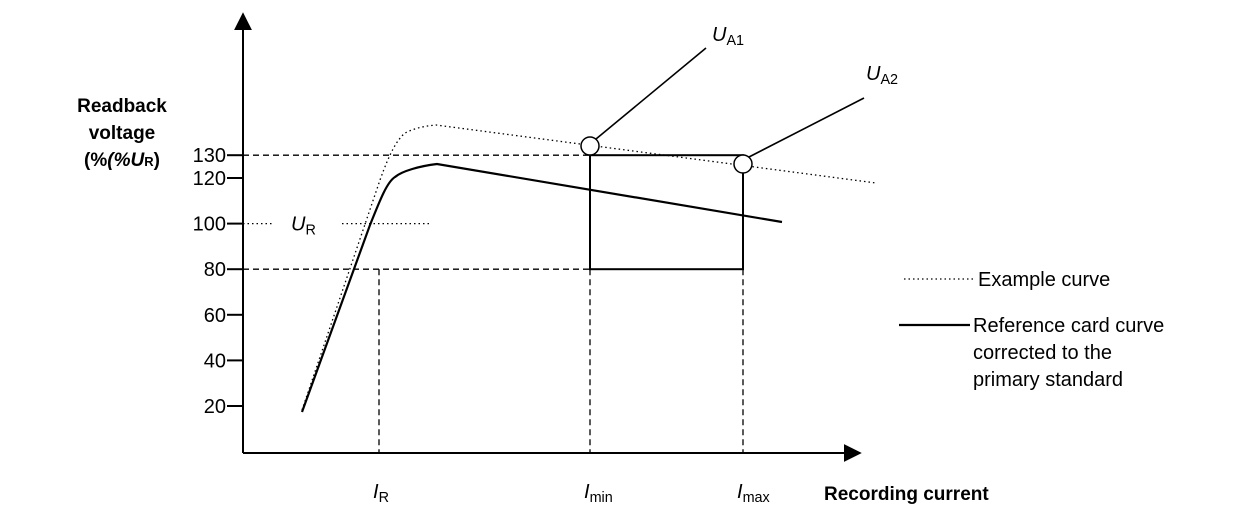 The width and height of the screenshot is (1243, 512). I want to click on annotation-leader-A2, so click(806, 127).